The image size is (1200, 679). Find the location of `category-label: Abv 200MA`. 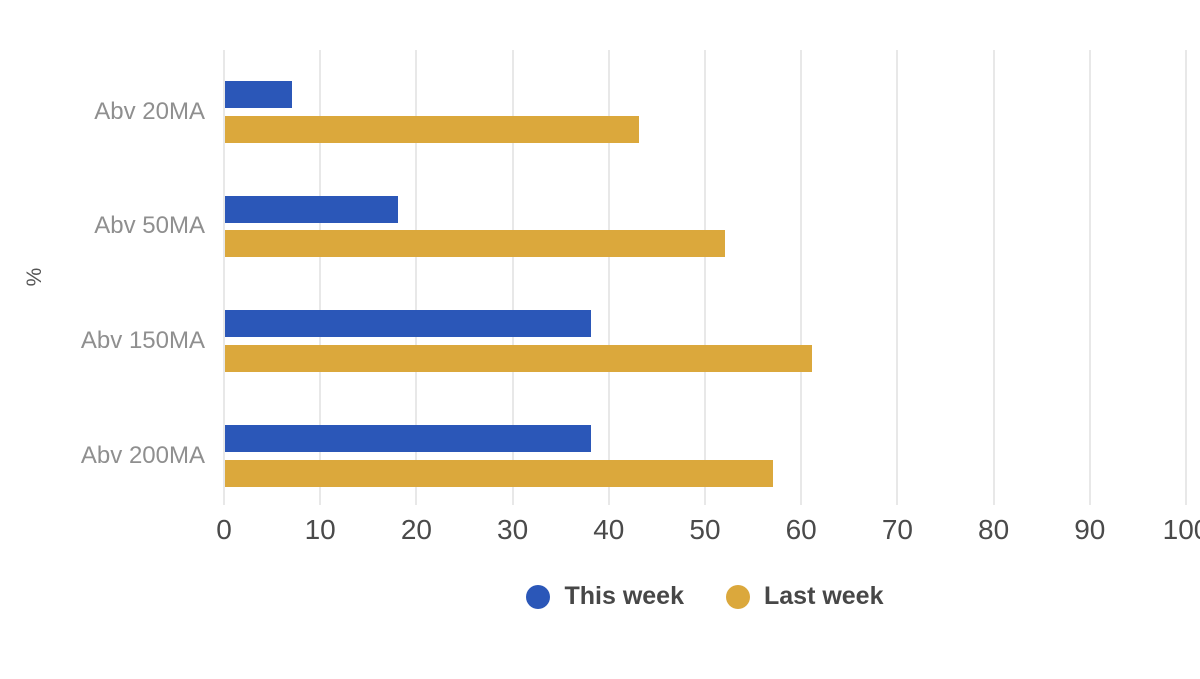

category-label: Abv 200MA is located at coordinates (142, 455).